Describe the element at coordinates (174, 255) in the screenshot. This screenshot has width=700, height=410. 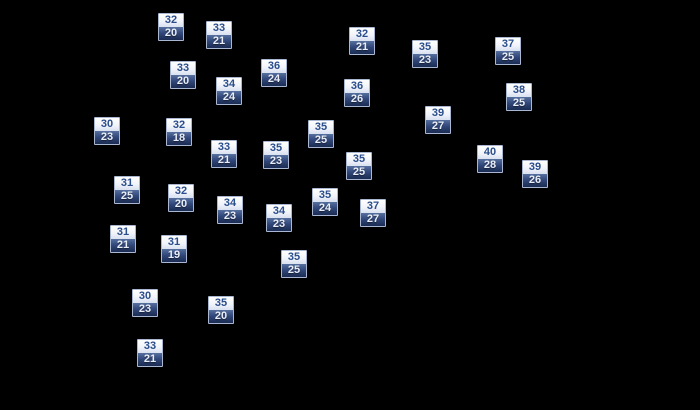
I see `temp-low-value: 19` at that location.